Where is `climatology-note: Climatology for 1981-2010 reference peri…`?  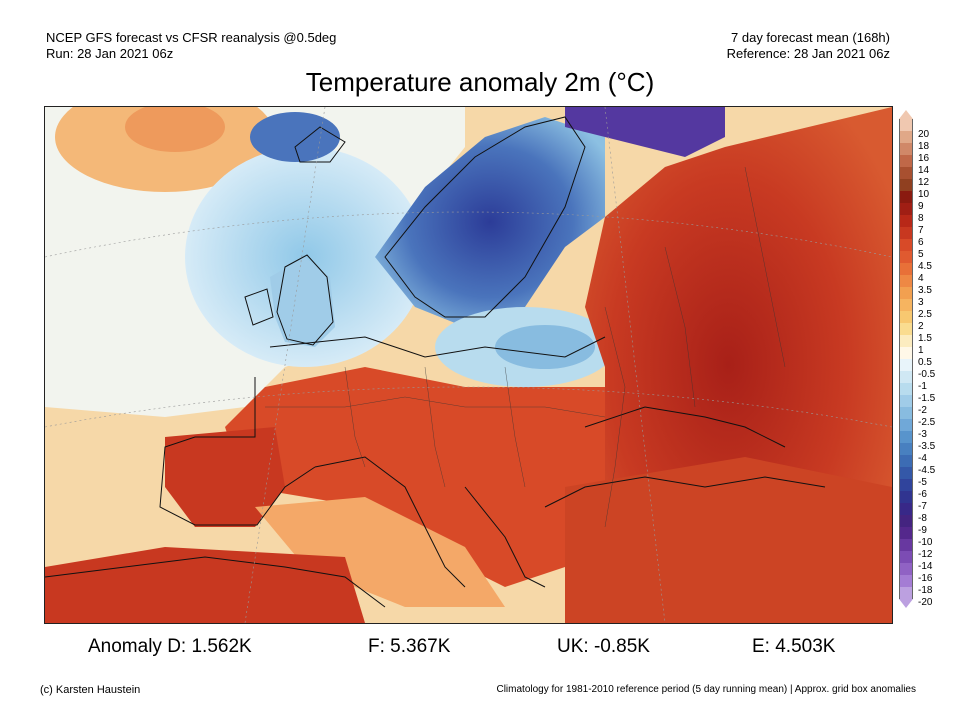
climatology-note: Climatology for 1981-2010 reference peri… is located at coordinates (706, 689).